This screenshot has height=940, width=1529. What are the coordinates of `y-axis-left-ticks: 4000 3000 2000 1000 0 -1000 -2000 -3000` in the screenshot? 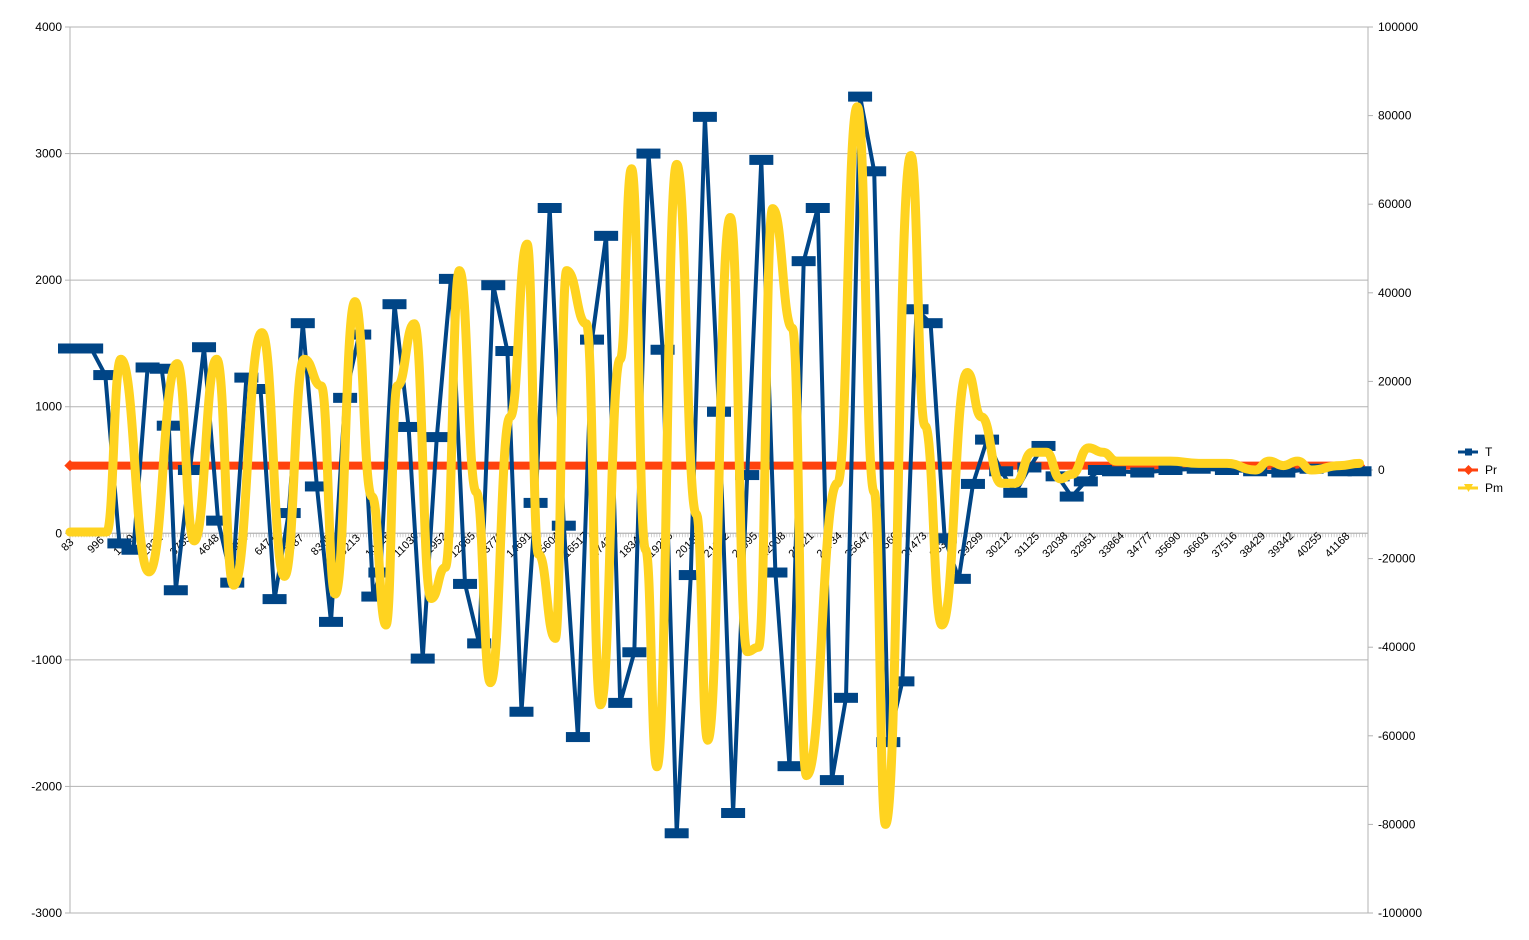 It's located at (46, 470).